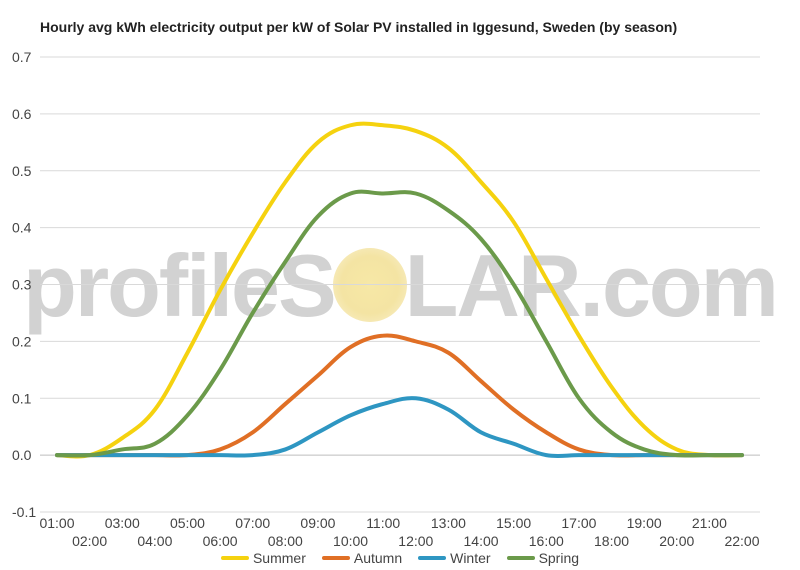 The width and height of the screenshot is (800, 570). I want to click on legend-label: Winter, so click(470, 558).